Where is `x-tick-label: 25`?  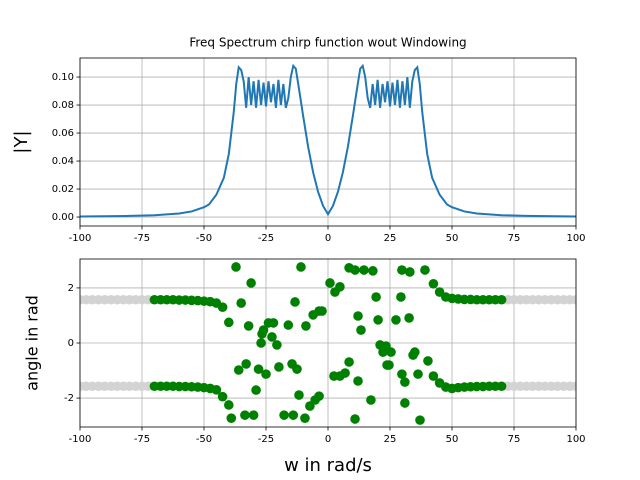
x-tick-label: 25 is located at coordinates (390, 238).